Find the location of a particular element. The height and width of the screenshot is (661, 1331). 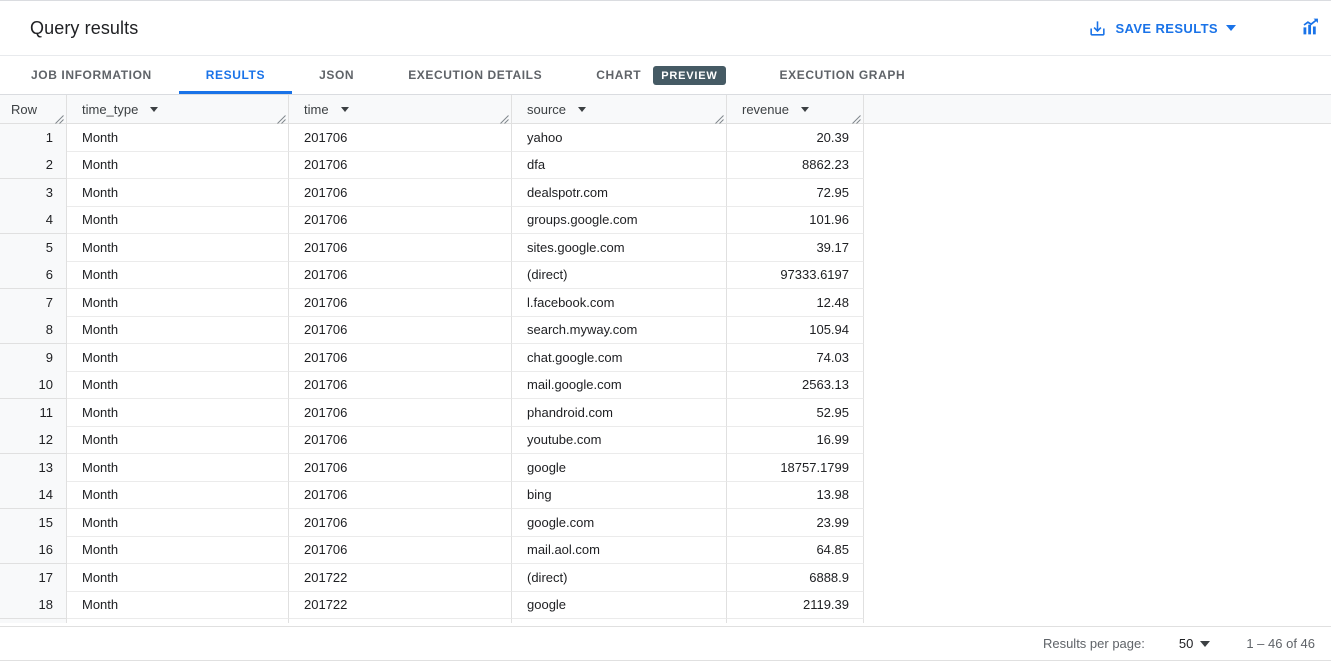

table-row: 13 Month 201706 google 18757.1799 is located at coordinates (665, 468).